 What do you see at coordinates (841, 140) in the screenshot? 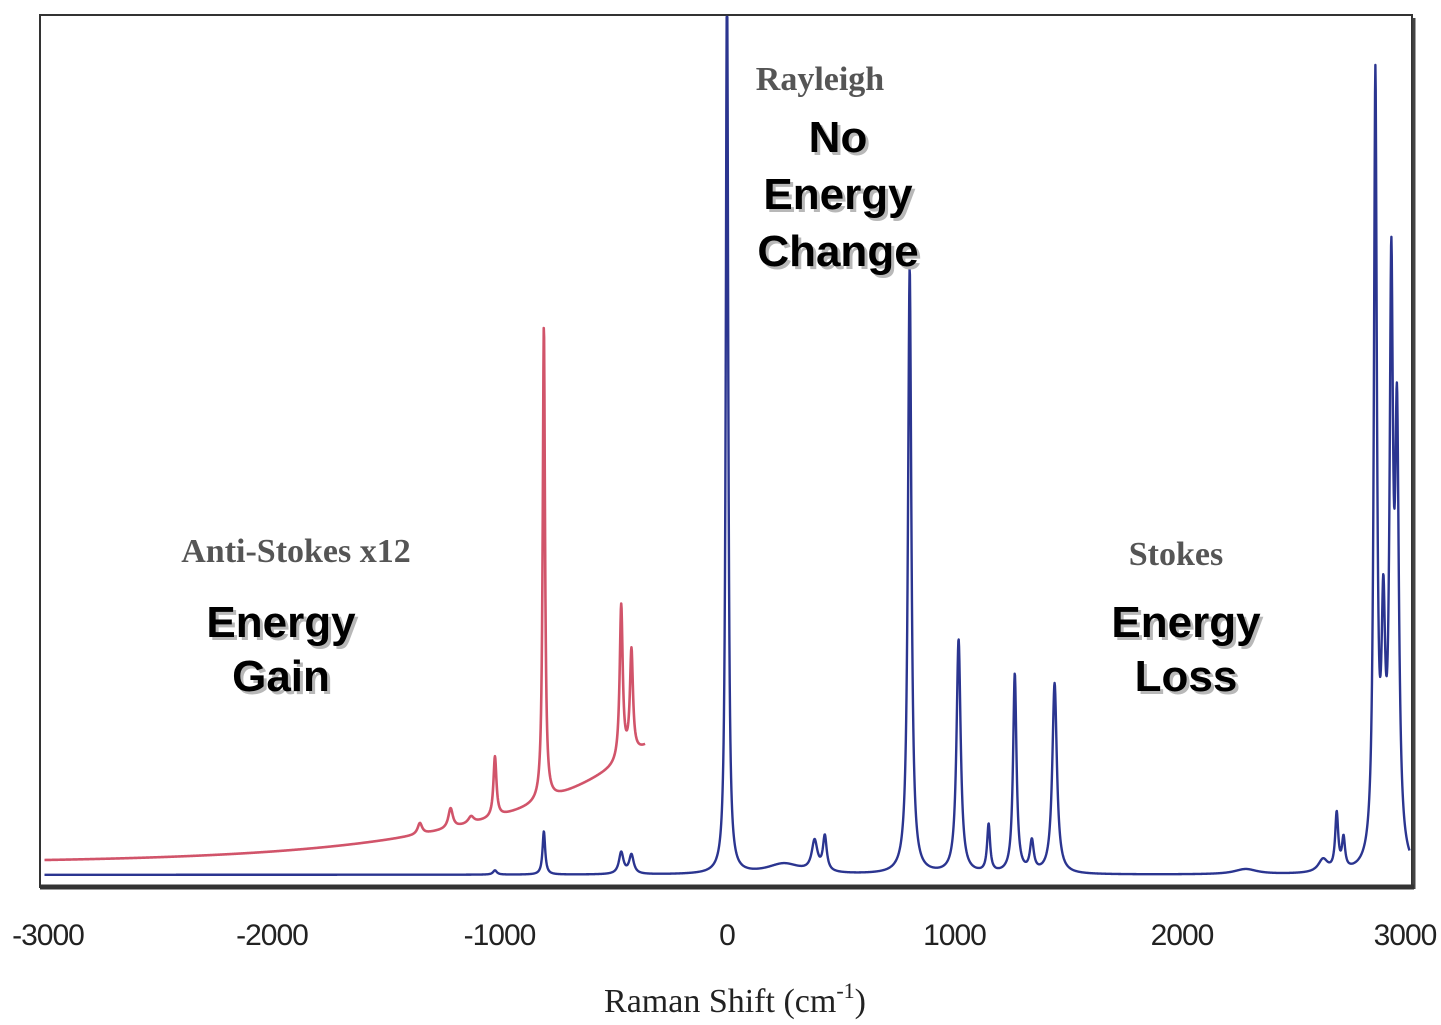
I see `svg-text: No` at bounding box center [841, 140].